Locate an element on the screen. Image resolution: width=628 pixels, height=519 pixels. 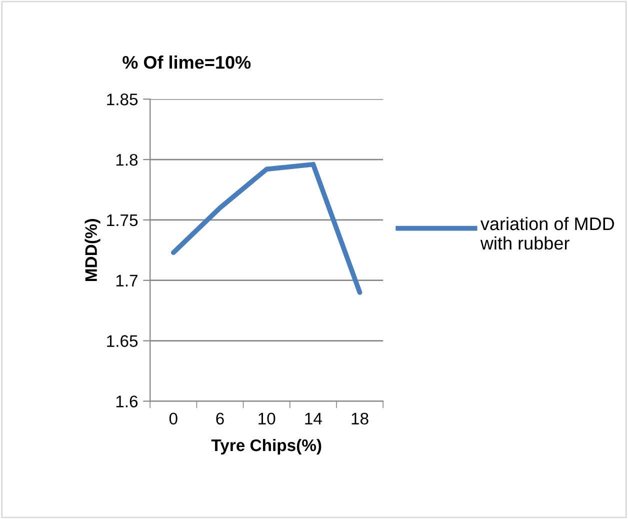
x-tick-label: 6 is located at coordinates (220, 418).